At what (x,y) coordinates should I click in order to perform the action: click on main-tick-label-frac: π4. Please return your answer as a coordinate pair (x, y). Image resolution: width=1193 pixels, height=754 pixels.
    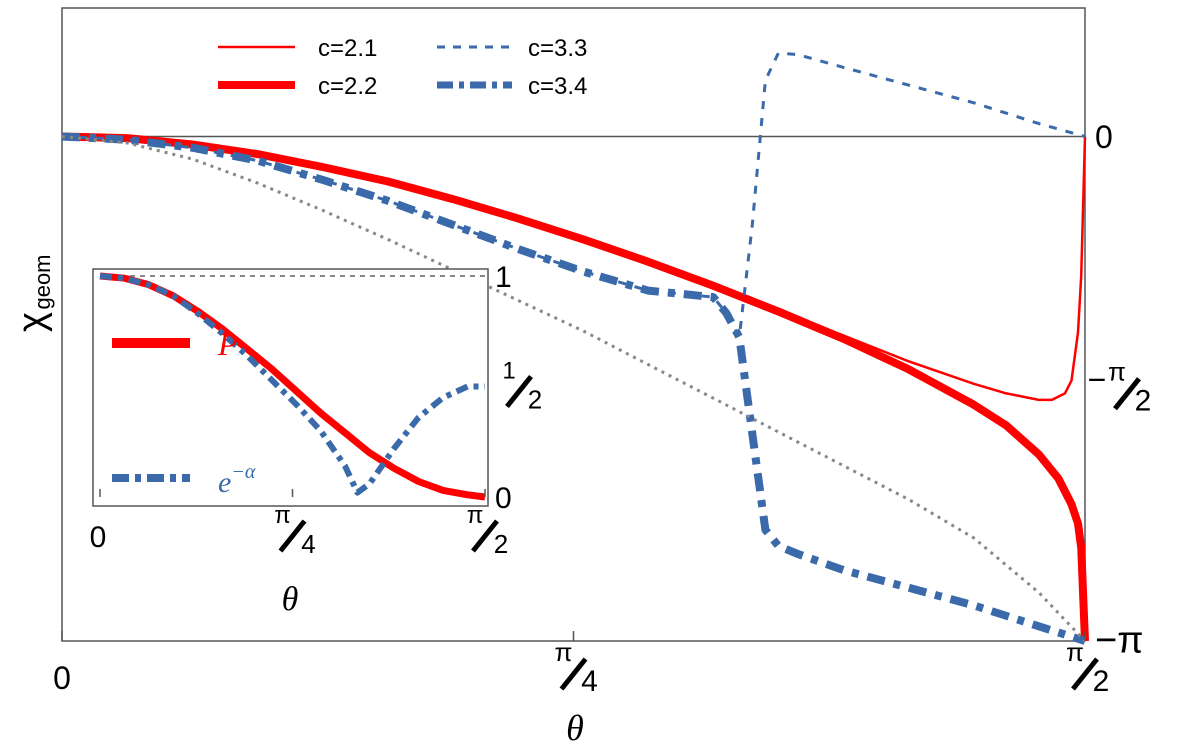
    Looking at the image, I should click on (576, 667).